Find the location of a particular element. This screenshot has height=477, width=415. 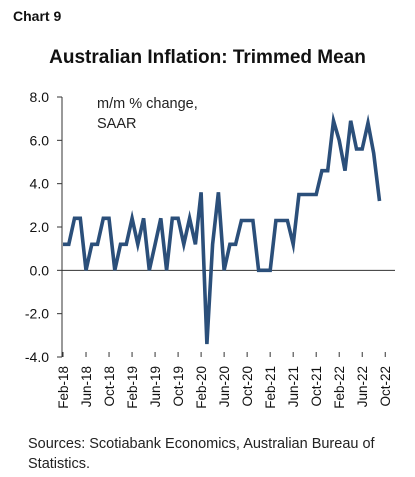

y-tick-label: -2.0 is located at coordinates (37, 314).